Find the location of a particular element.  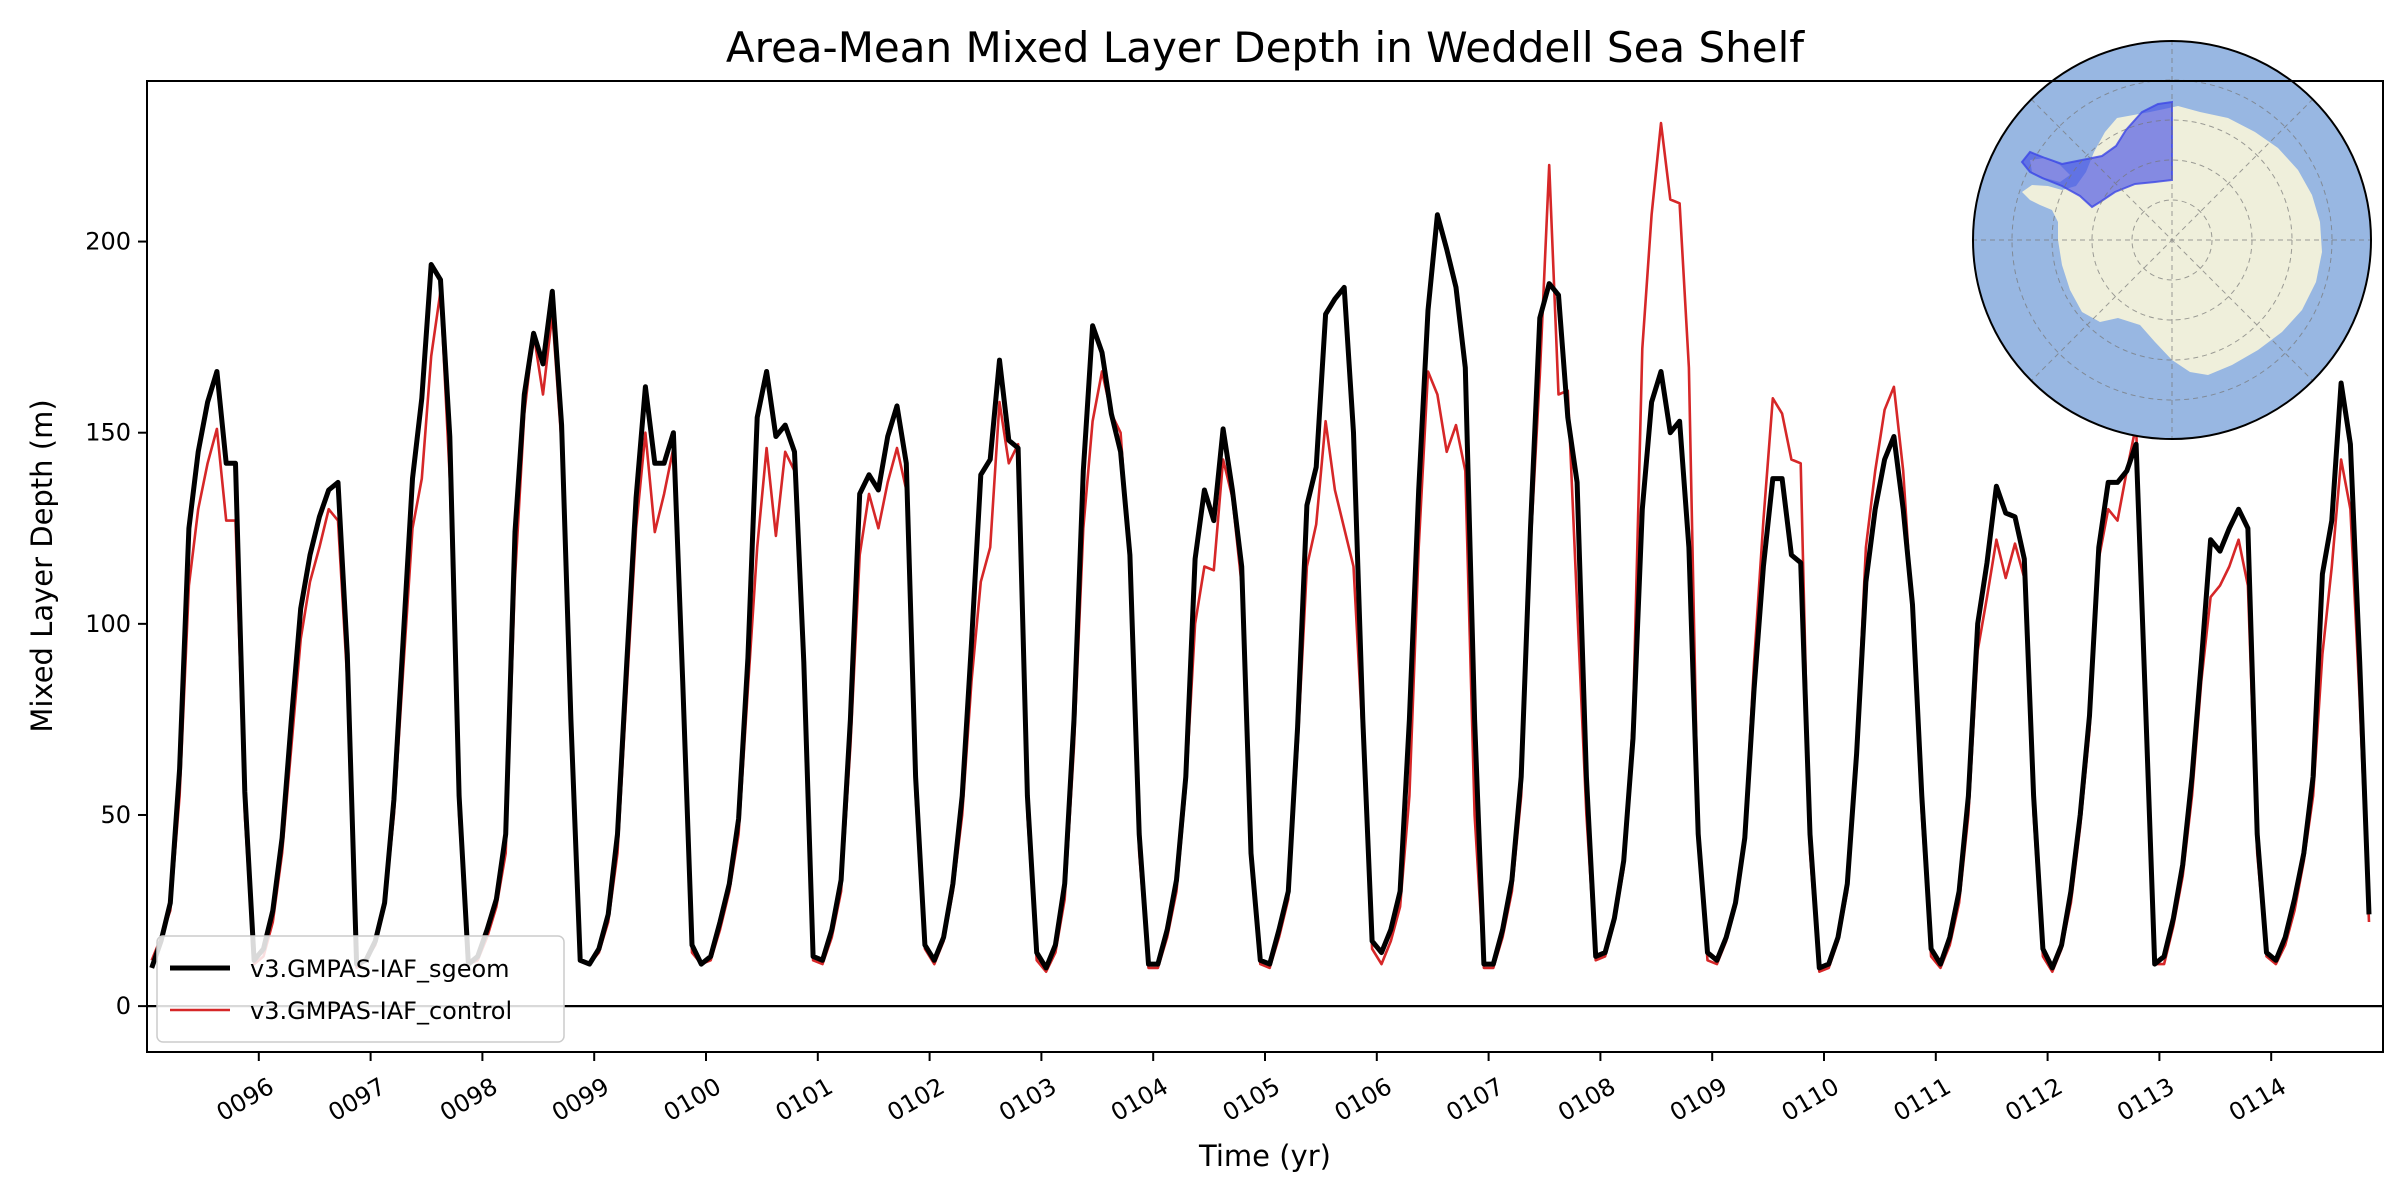

map-gridlines is located at coordinates (2172, 240).